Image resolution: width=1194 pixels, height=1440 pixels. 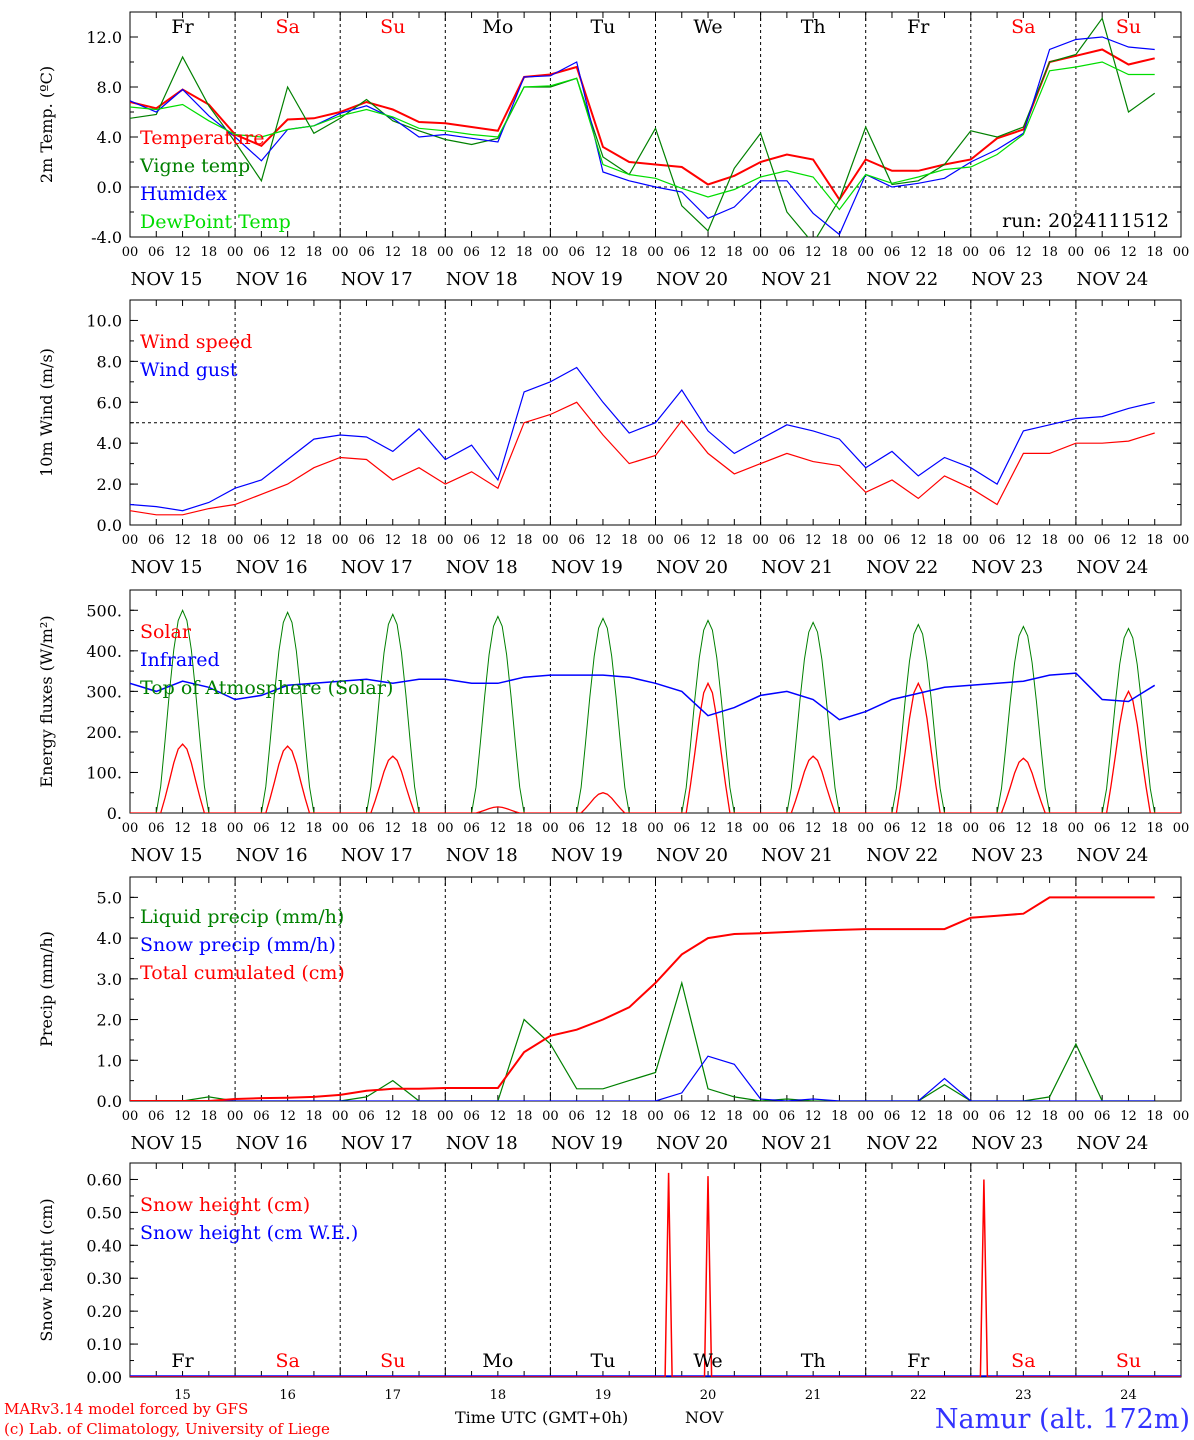 What do you see at coordinates (194, 166) in the screenshot?
I see `legend-entry: Vigne temp` at bounding box center [194, 166].